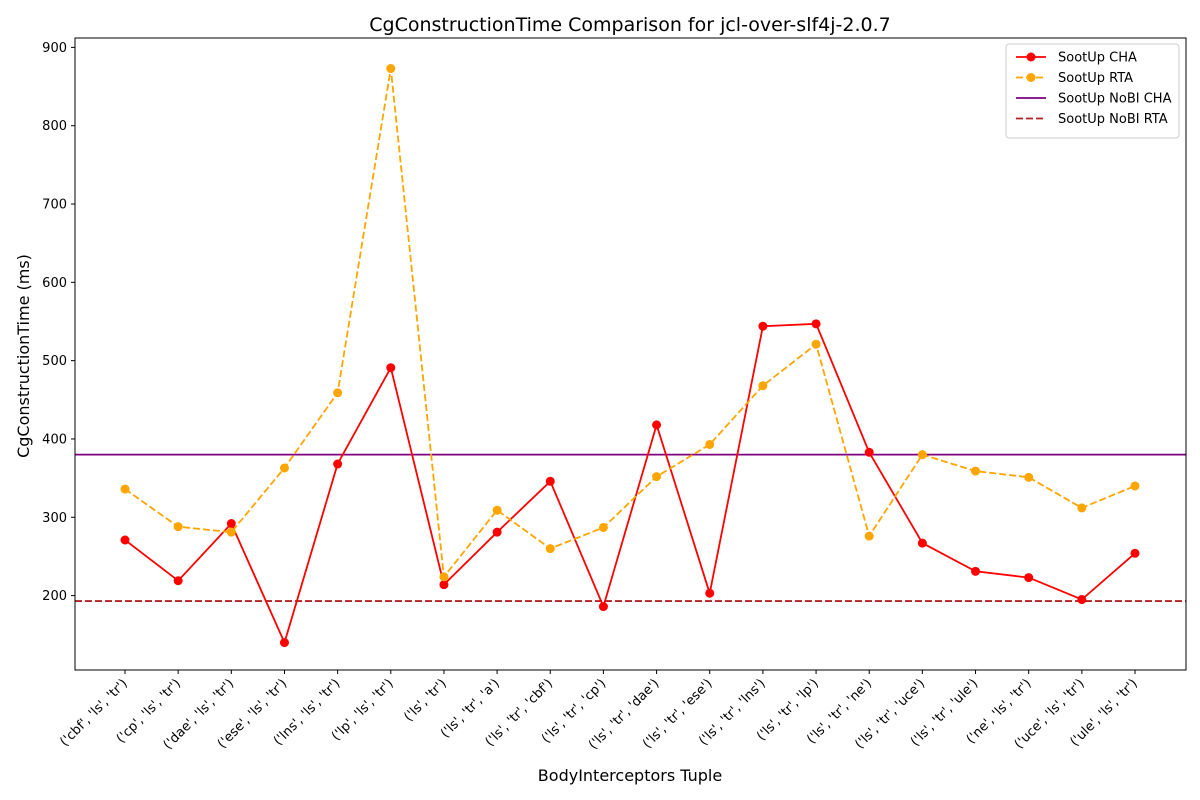 The height and width of the screenshot is (800, 1200). I want to click on y-axis-label: CgConstructionTime (ms), so click(23, 356).